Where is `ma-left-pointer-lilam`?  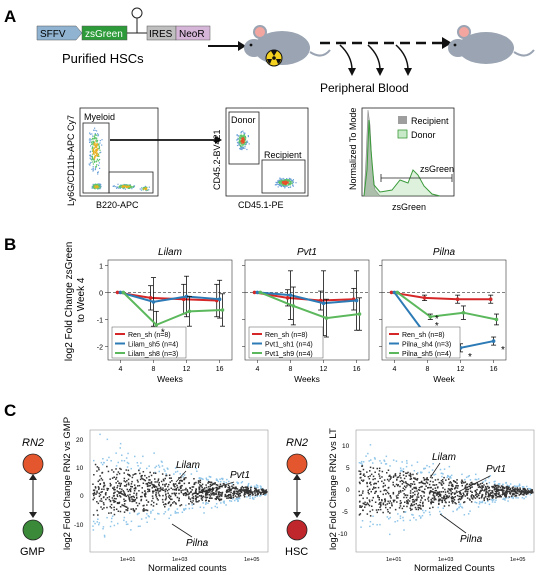 ma-left-pointer-lilam is located at coordinates (181, 476).